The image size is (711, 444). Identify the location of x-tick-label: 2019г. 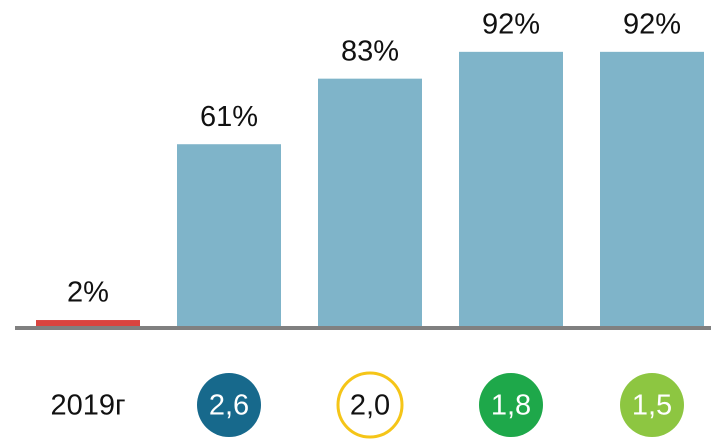
(87, 406).